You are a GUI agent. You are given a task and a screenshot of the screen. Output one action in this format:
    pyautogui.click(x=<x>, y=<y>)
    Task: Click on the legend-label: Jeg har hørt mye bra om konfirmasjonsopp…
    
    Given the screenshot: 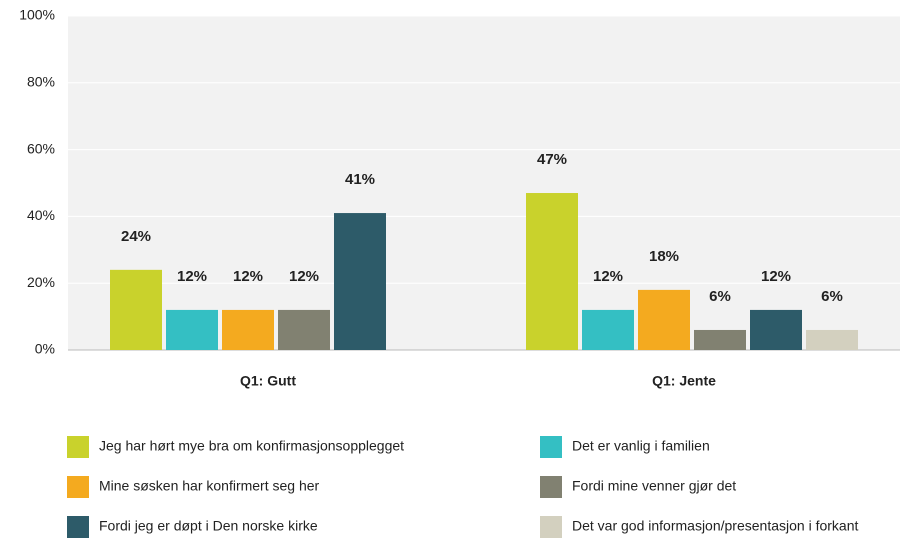 What is the action you would take?
    pyautogui.click(x=251, y=446)
    